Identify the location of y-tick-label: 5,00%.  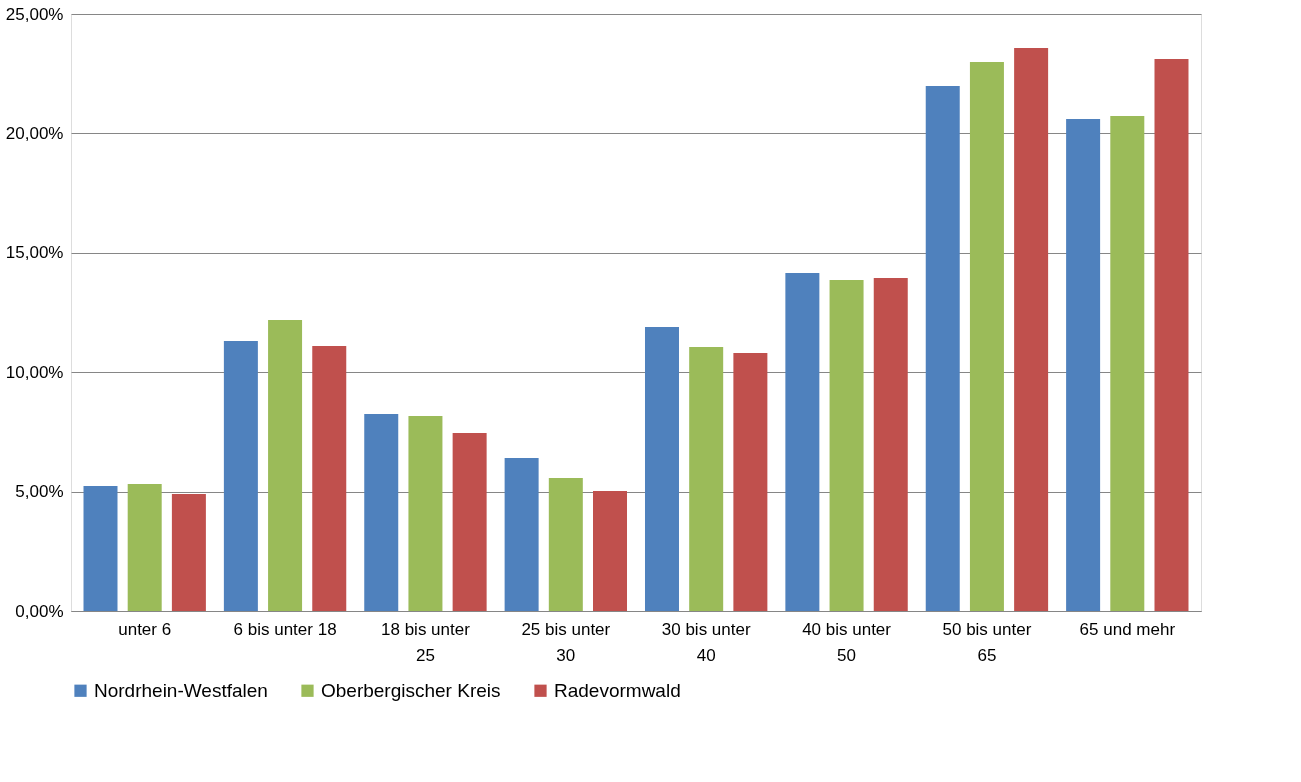
(39, 492).